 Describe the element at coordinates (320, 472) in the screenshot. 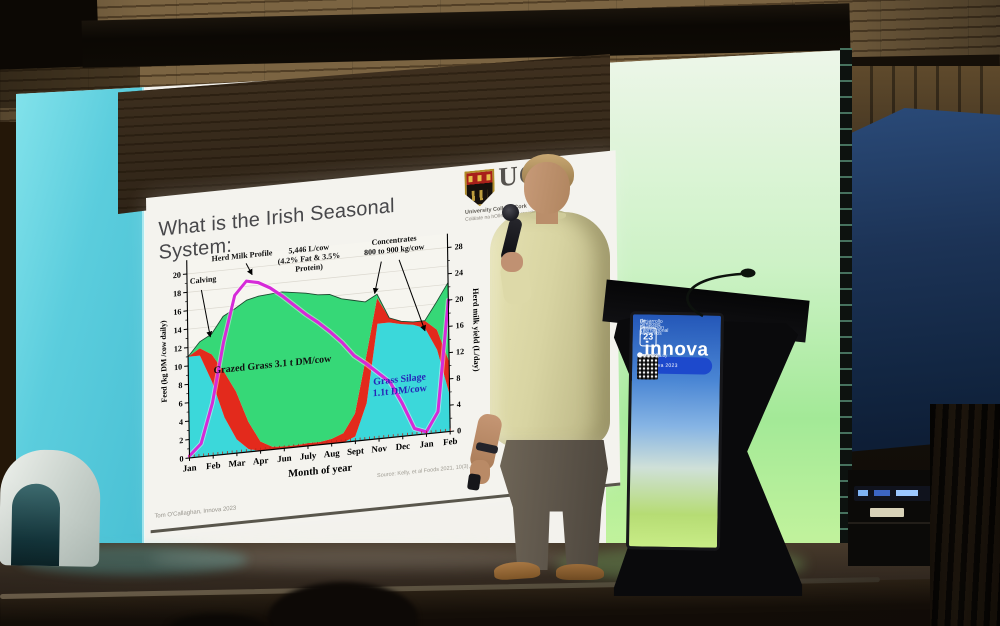

I see `svg-text: Month of year` at that location.